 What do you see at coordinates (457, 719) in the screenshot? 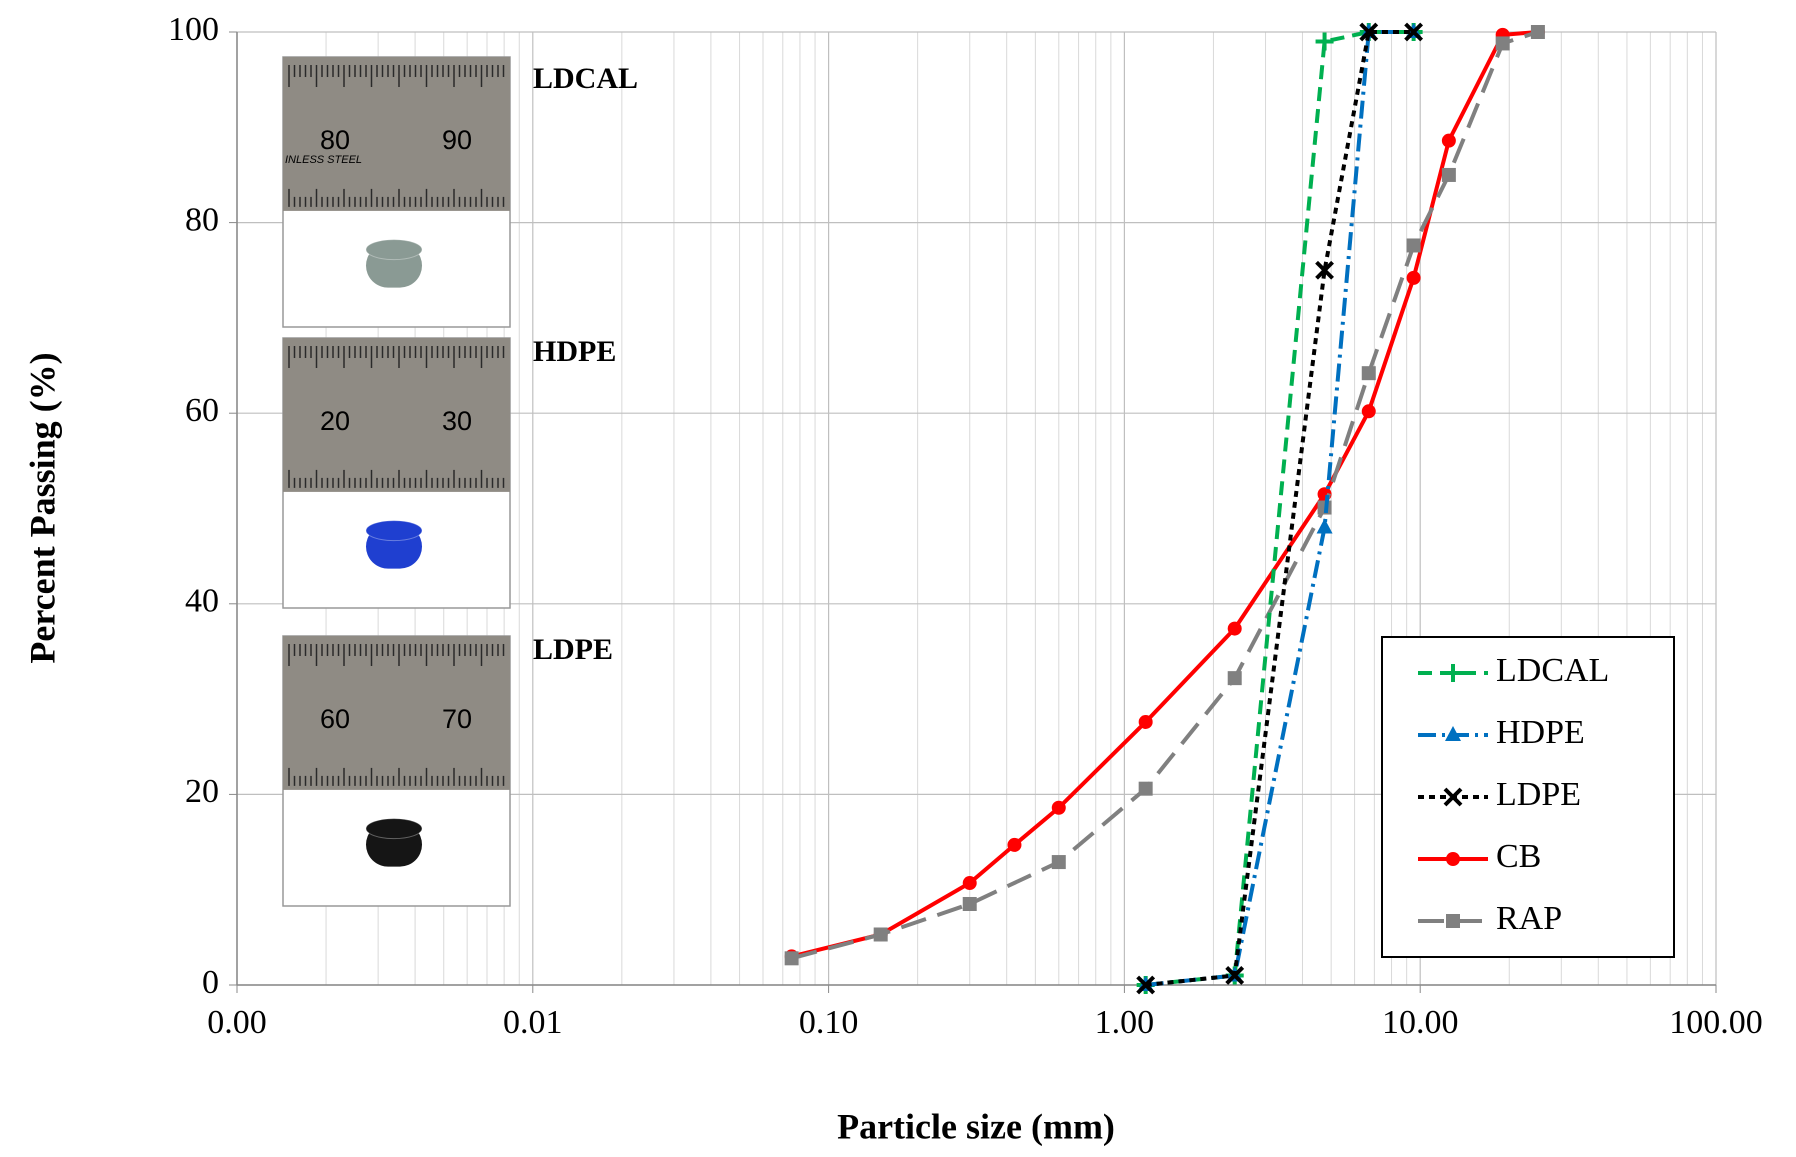
I see `ruler-number: 70` at bounding box center [457, 719].